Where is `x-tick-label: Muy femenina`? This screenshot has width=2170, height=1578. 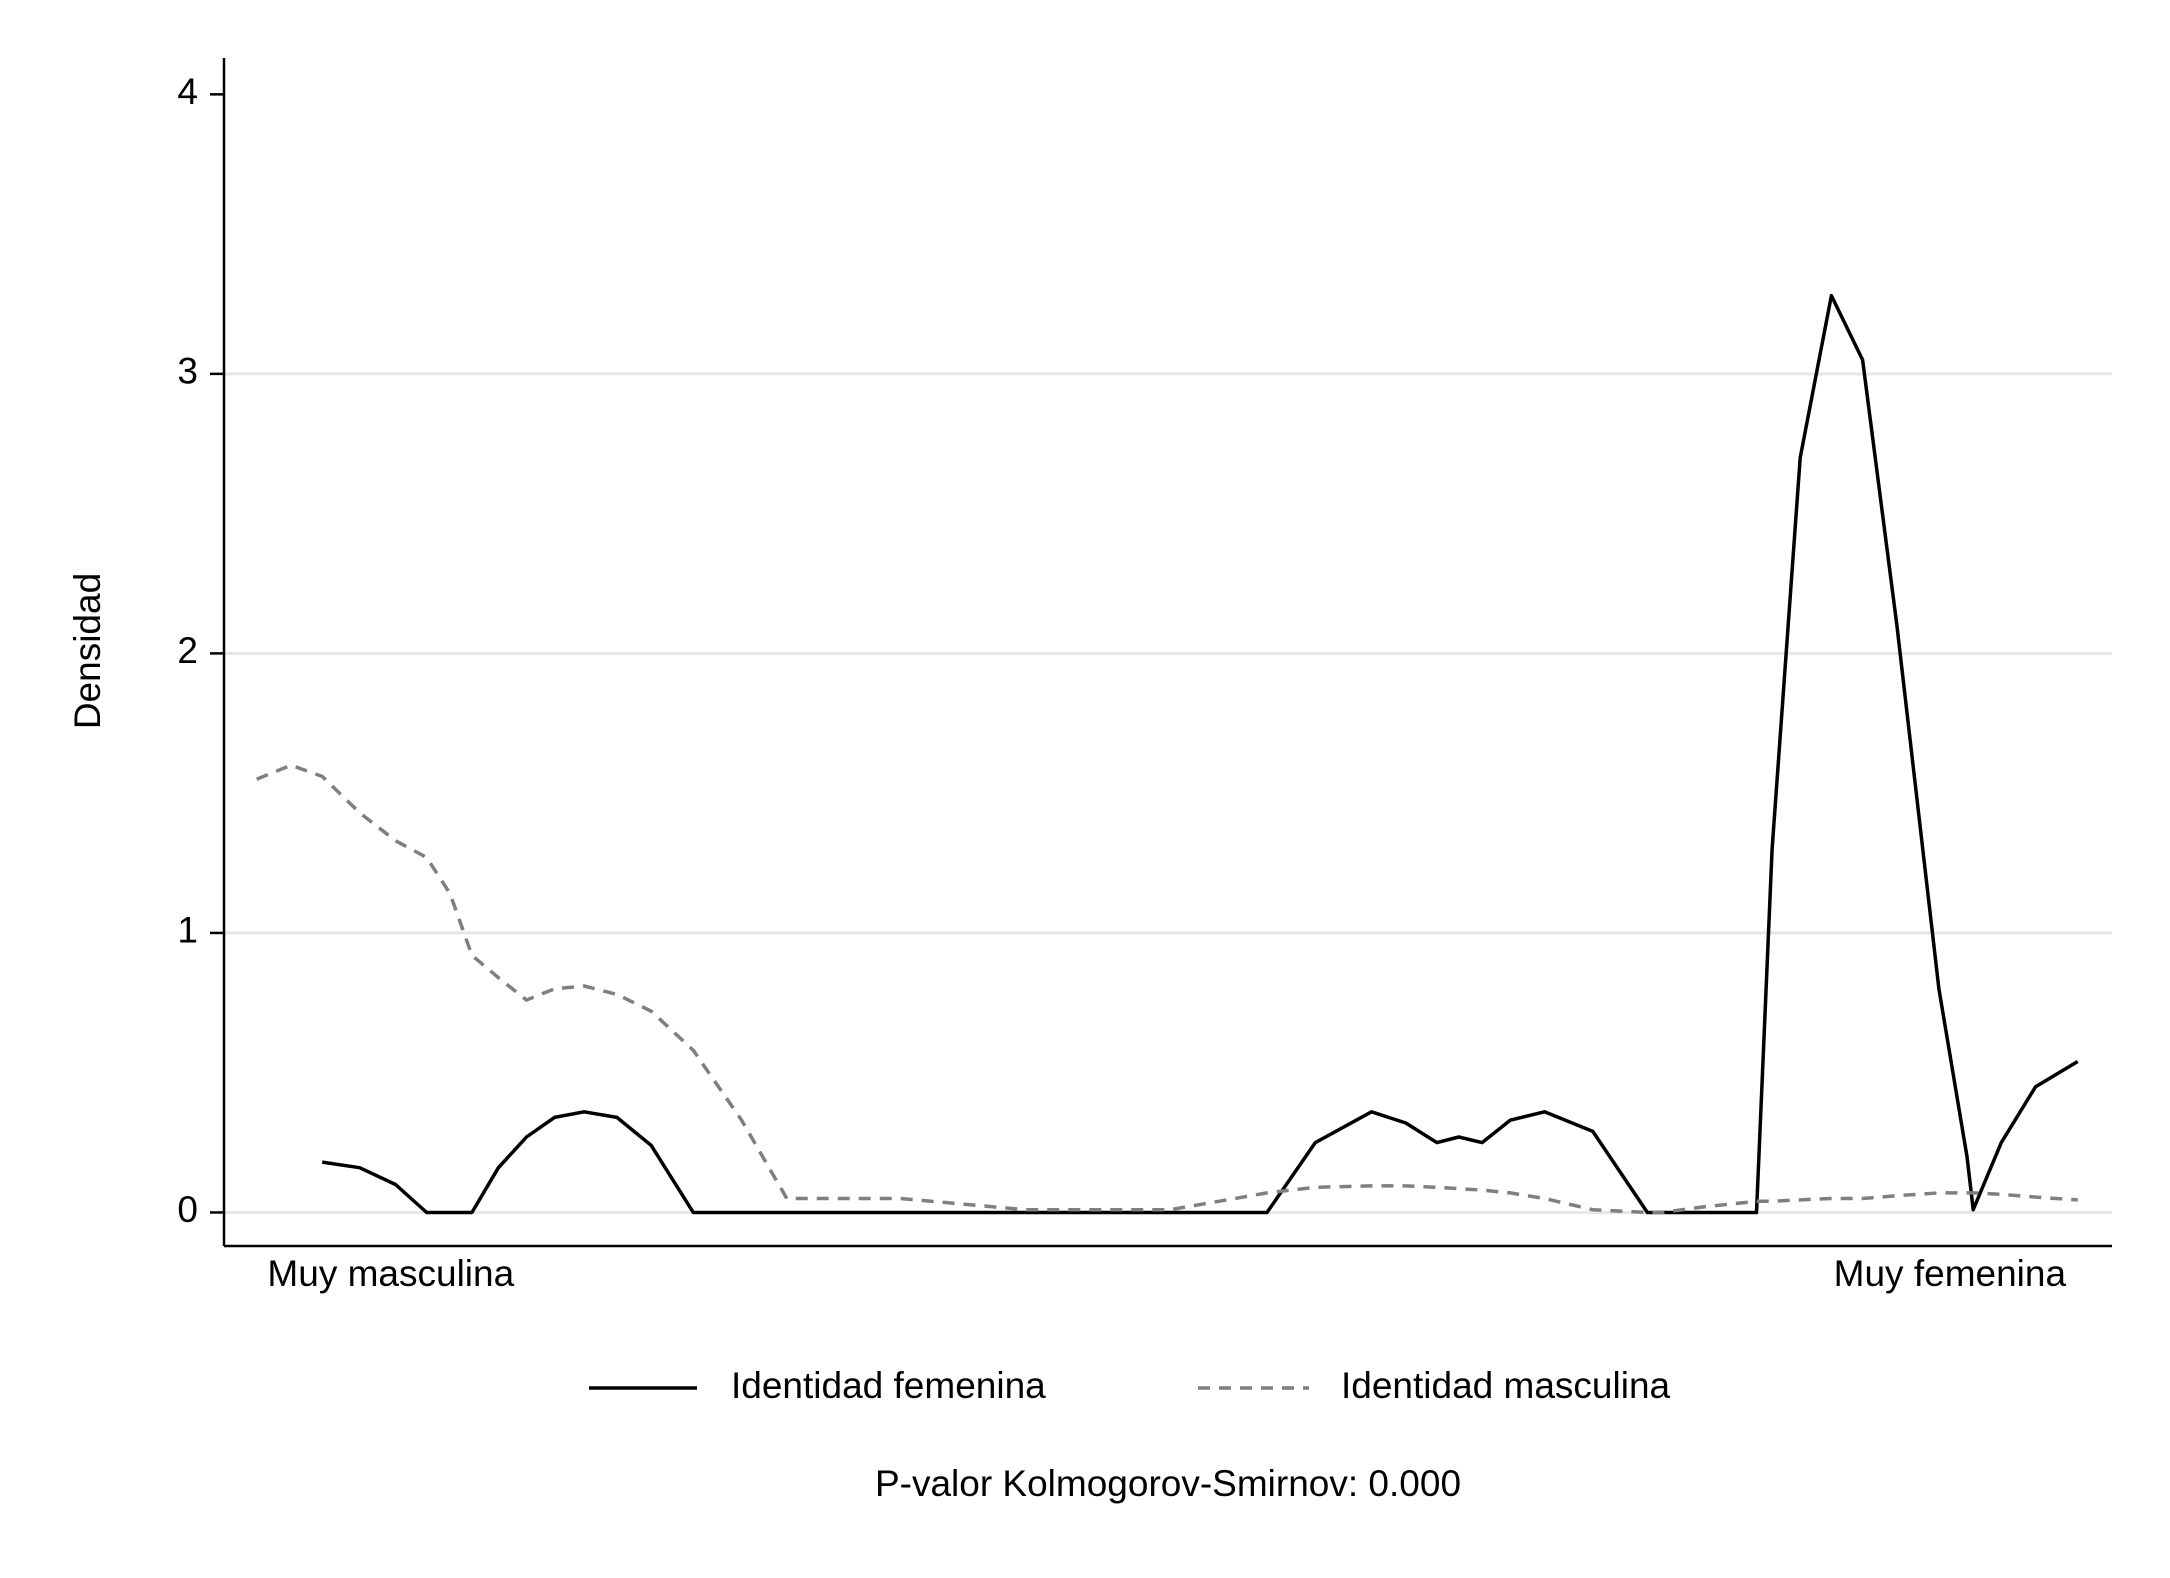
x-tick-label: Muy femenina is located at coordinates (1950, 1273).